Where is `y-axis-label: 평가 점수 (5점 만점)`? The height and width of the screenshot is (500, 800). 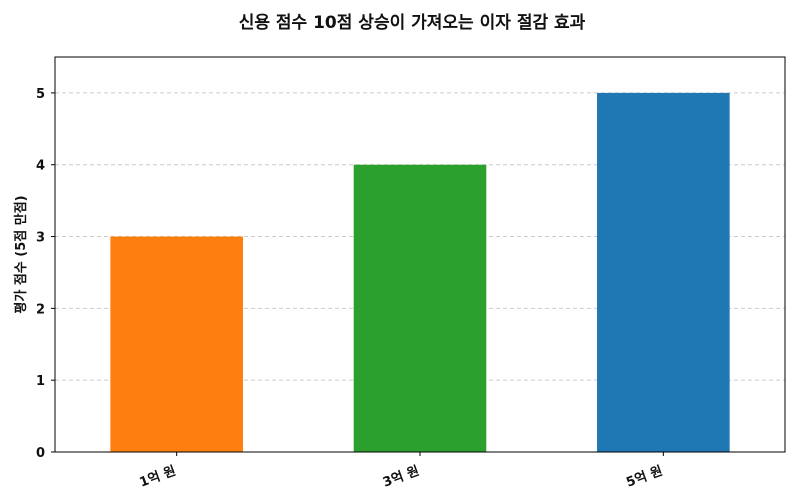
y-axis-label: 평가 점수 (5점 만점) is located at coordinates (21, 254).